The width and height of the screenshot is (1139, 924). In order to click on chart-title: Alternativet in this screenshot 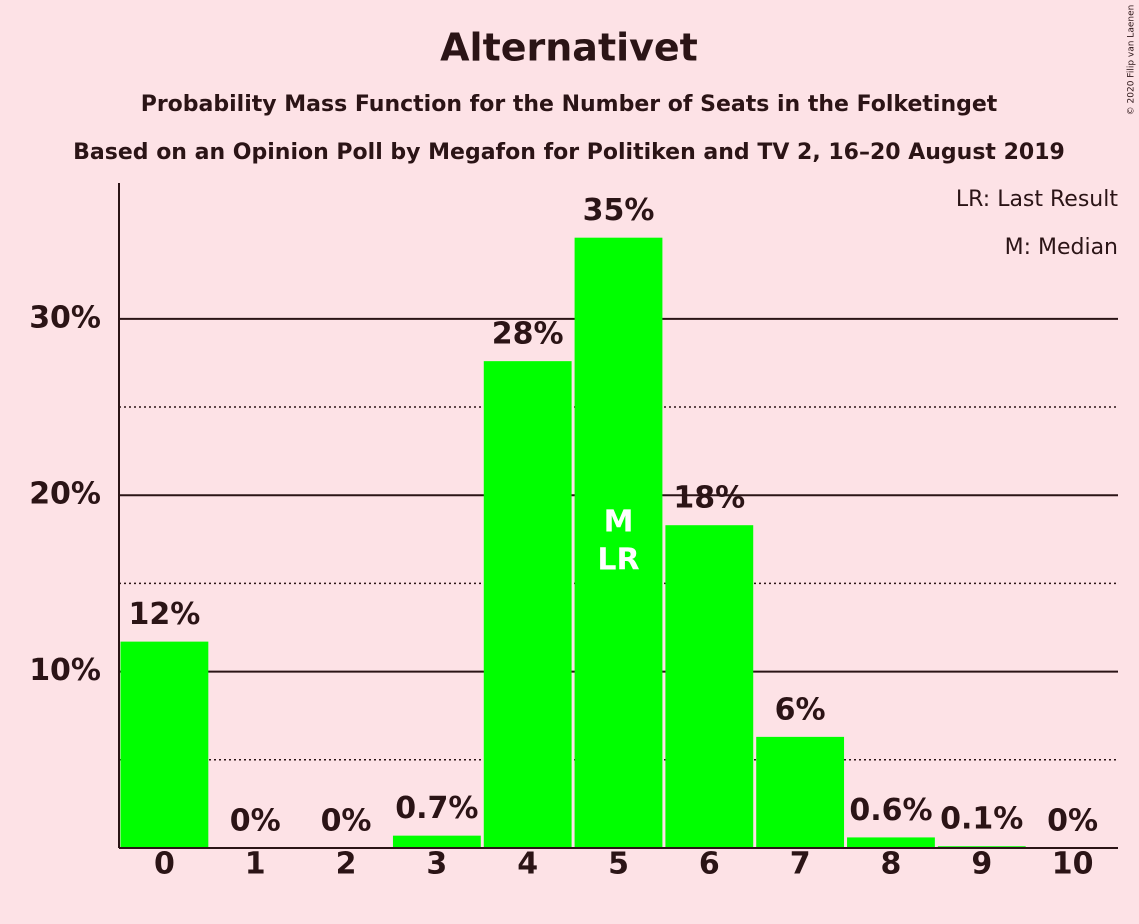, I will do `click(569, 48)`.